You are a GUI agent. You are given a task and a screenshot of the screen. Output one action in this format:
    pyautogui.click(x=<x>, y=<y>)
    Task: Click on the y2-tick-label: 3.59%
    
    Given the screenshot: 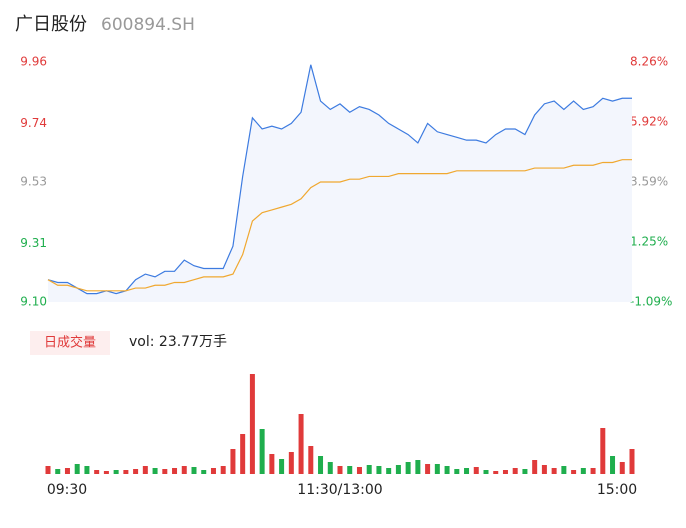 What is the action you would take?
    pyautogui.click(x=649, y=181)
    